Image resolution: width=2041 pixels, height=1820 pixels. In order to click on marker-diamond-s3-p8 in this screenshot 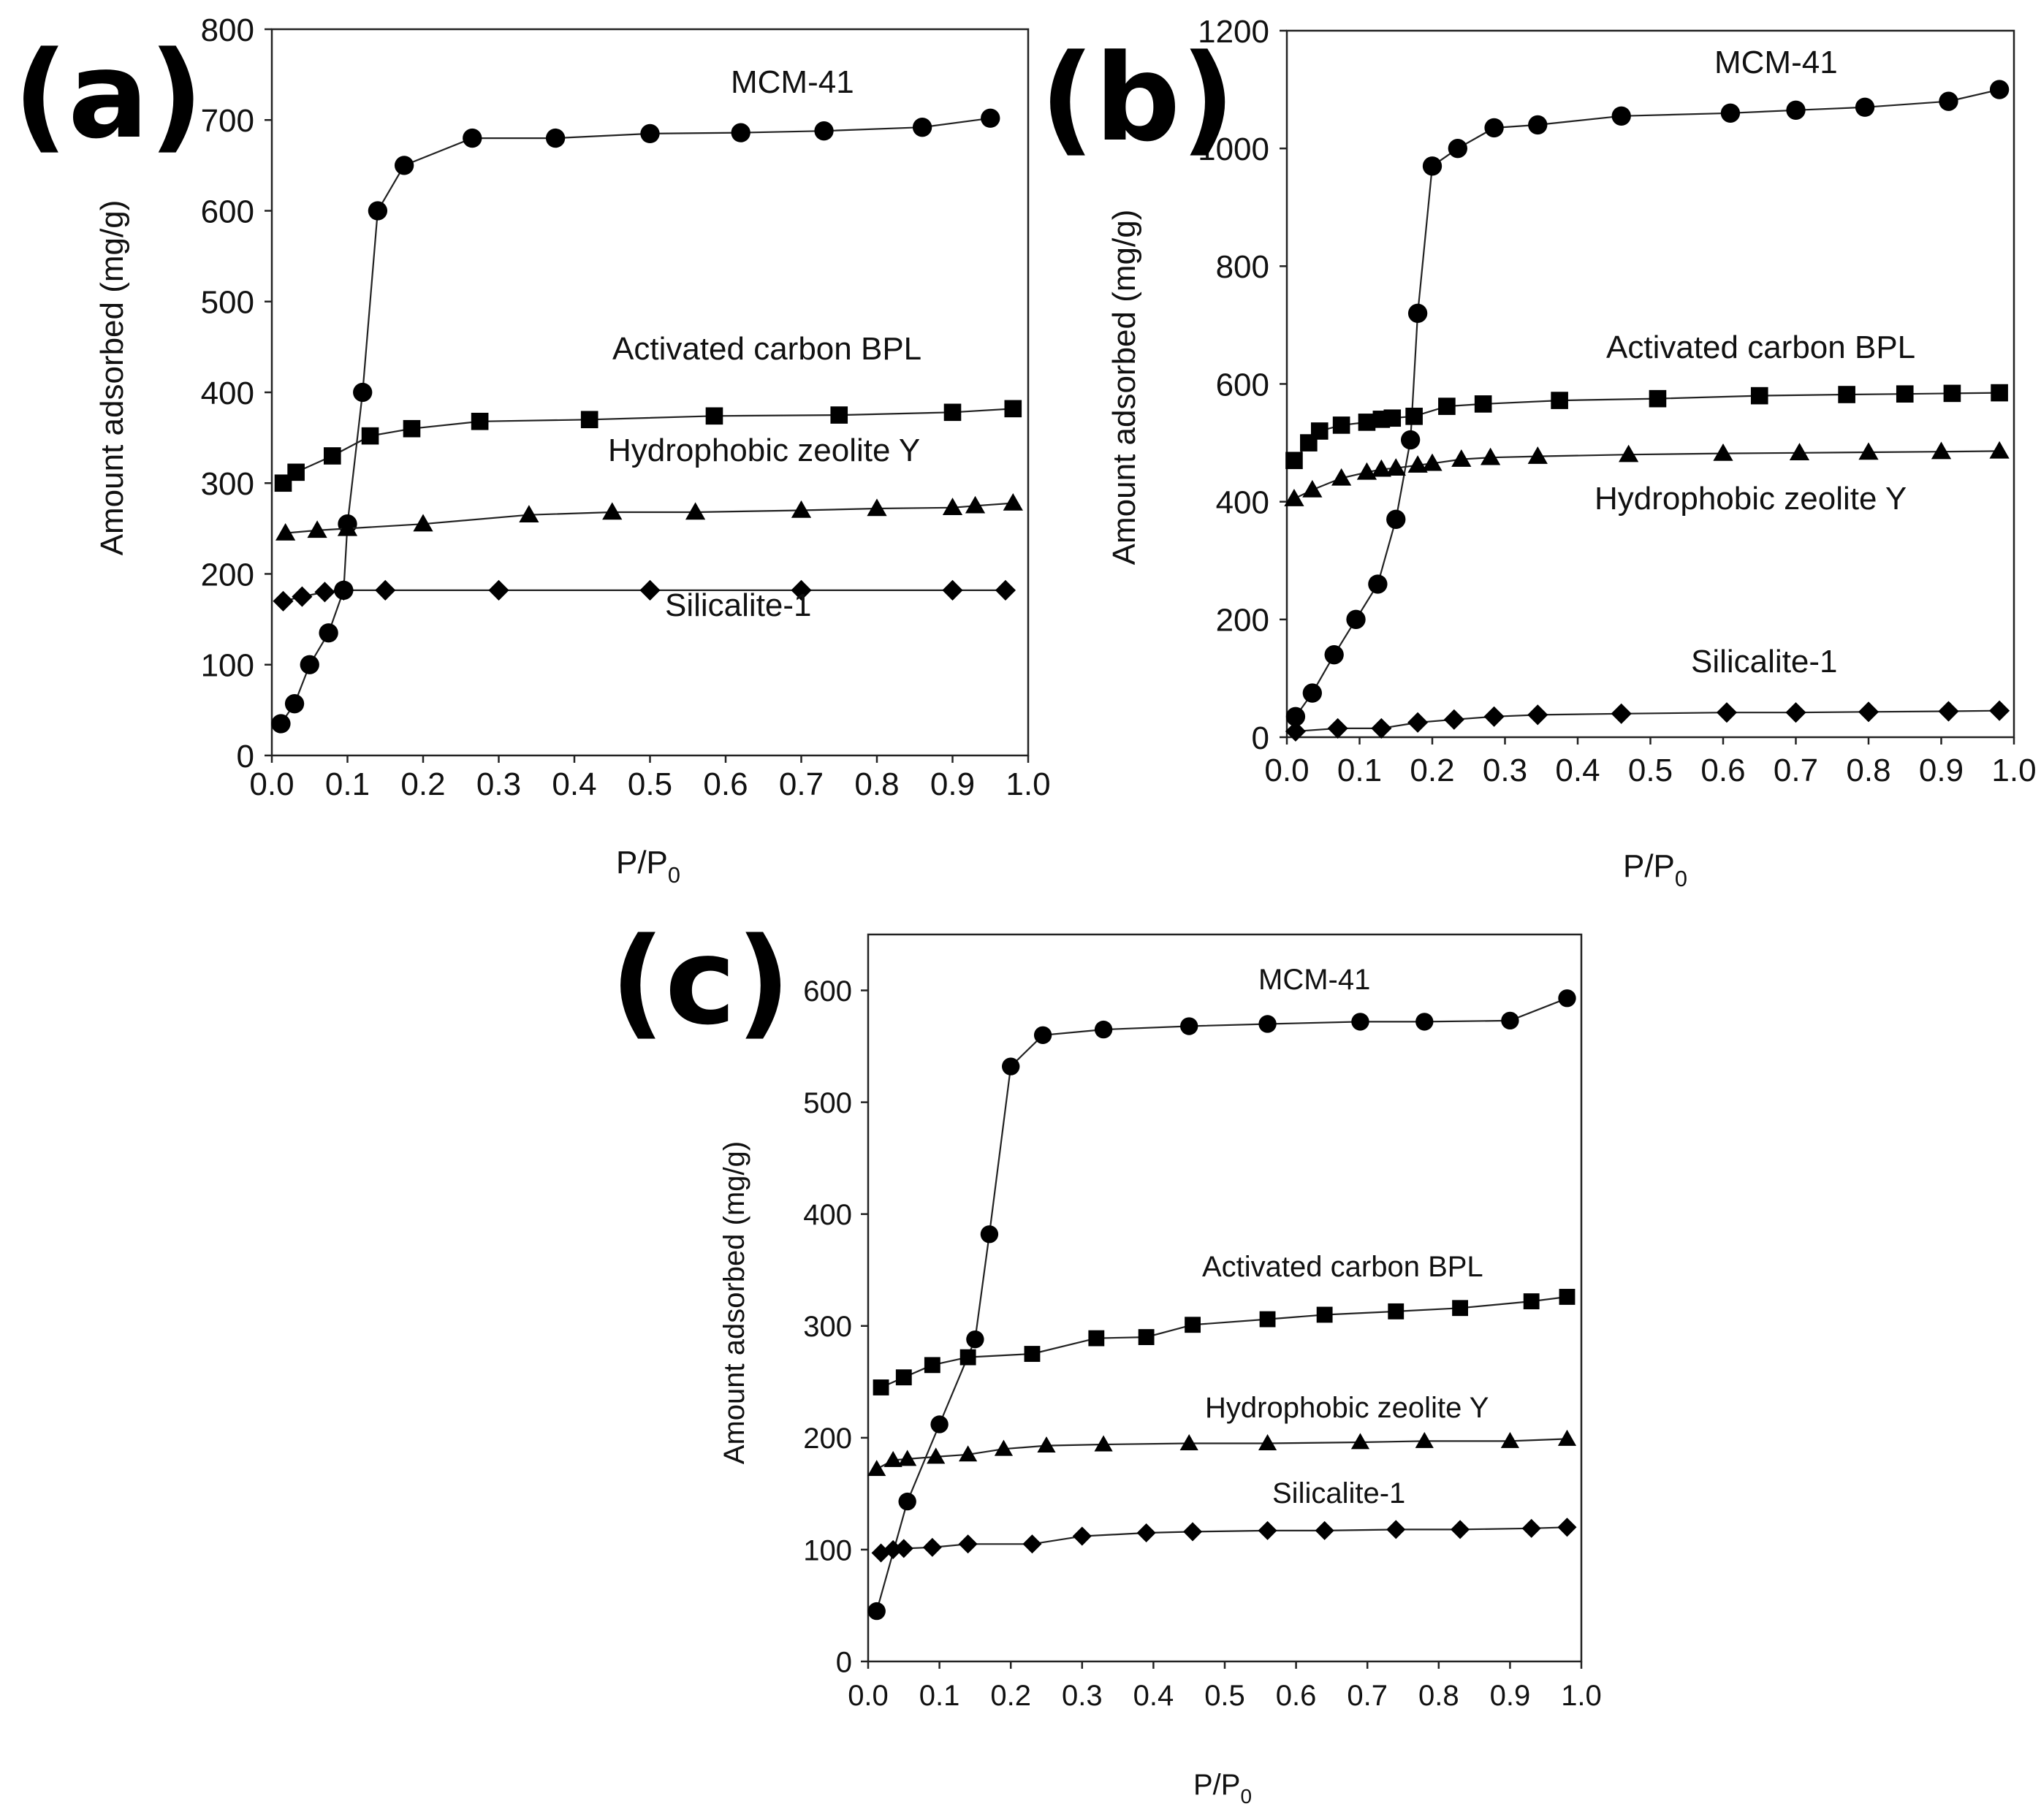, I will do `click(952, 590)`.